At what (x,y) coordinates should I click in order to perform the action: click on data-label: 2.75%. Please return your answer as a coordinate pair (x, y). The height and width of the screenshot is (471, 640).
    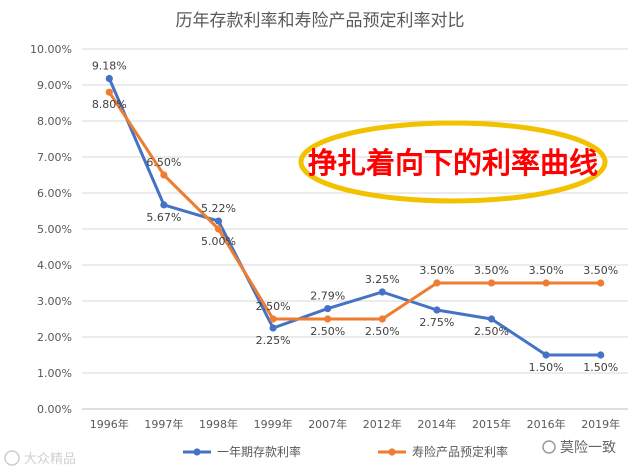
    Looking at the image, I should click on (436, 322).